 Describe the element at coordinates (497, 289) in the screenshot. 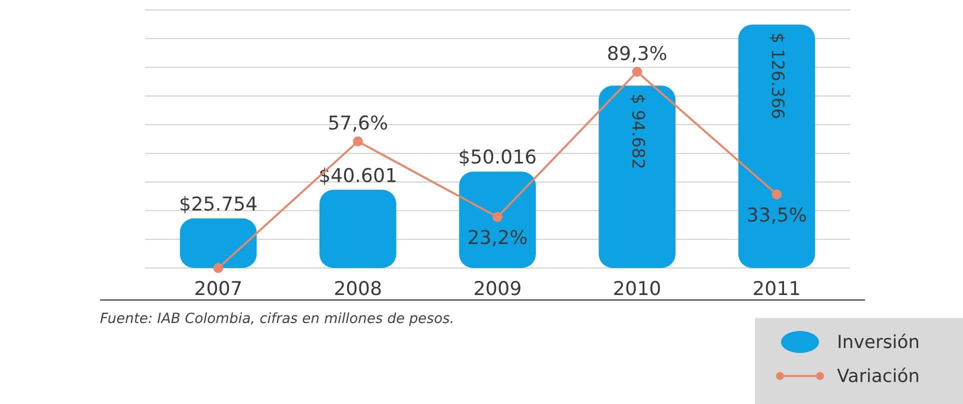

I see `x-tick-label: 2009` at that location.